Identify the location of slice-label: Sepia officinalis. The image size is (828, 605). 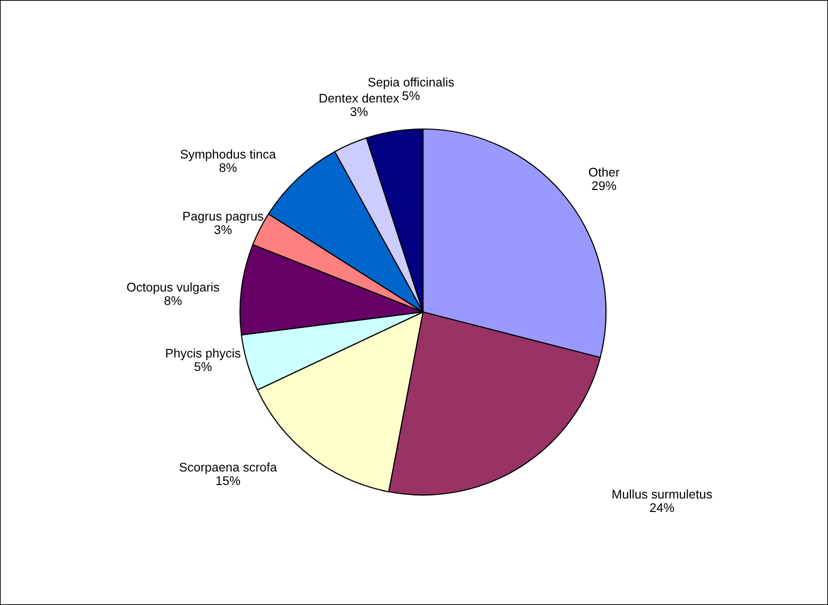
(411, 83).